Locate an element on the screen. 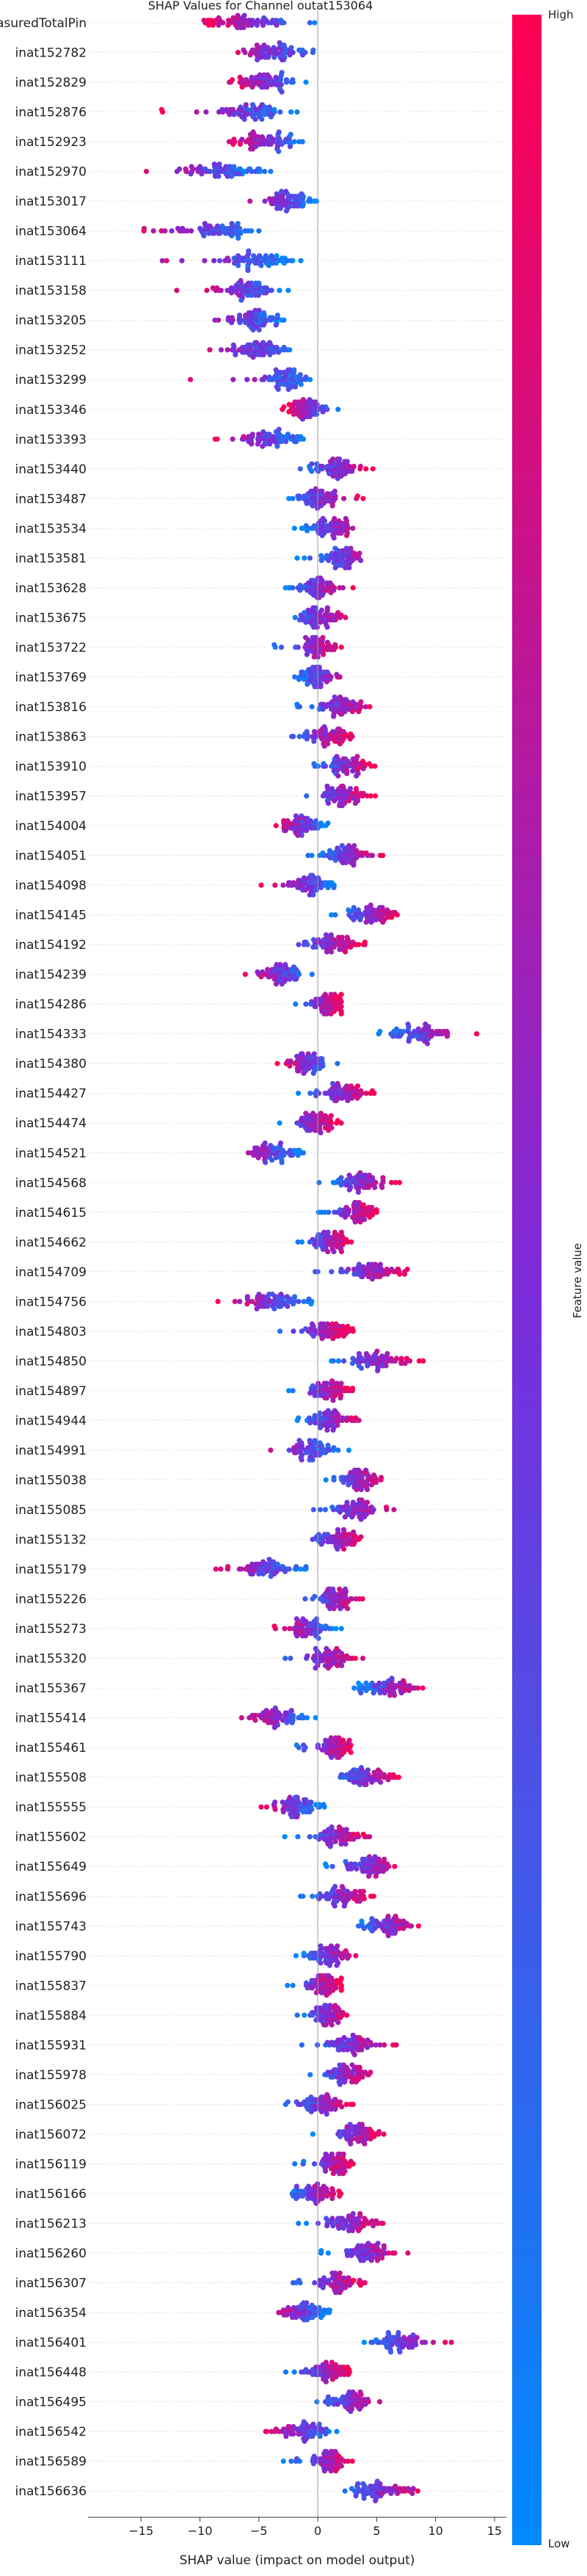 The width and height of the screenshot is (587, 2576). feature-label: inat153863 is located at coordinates (51, 736).